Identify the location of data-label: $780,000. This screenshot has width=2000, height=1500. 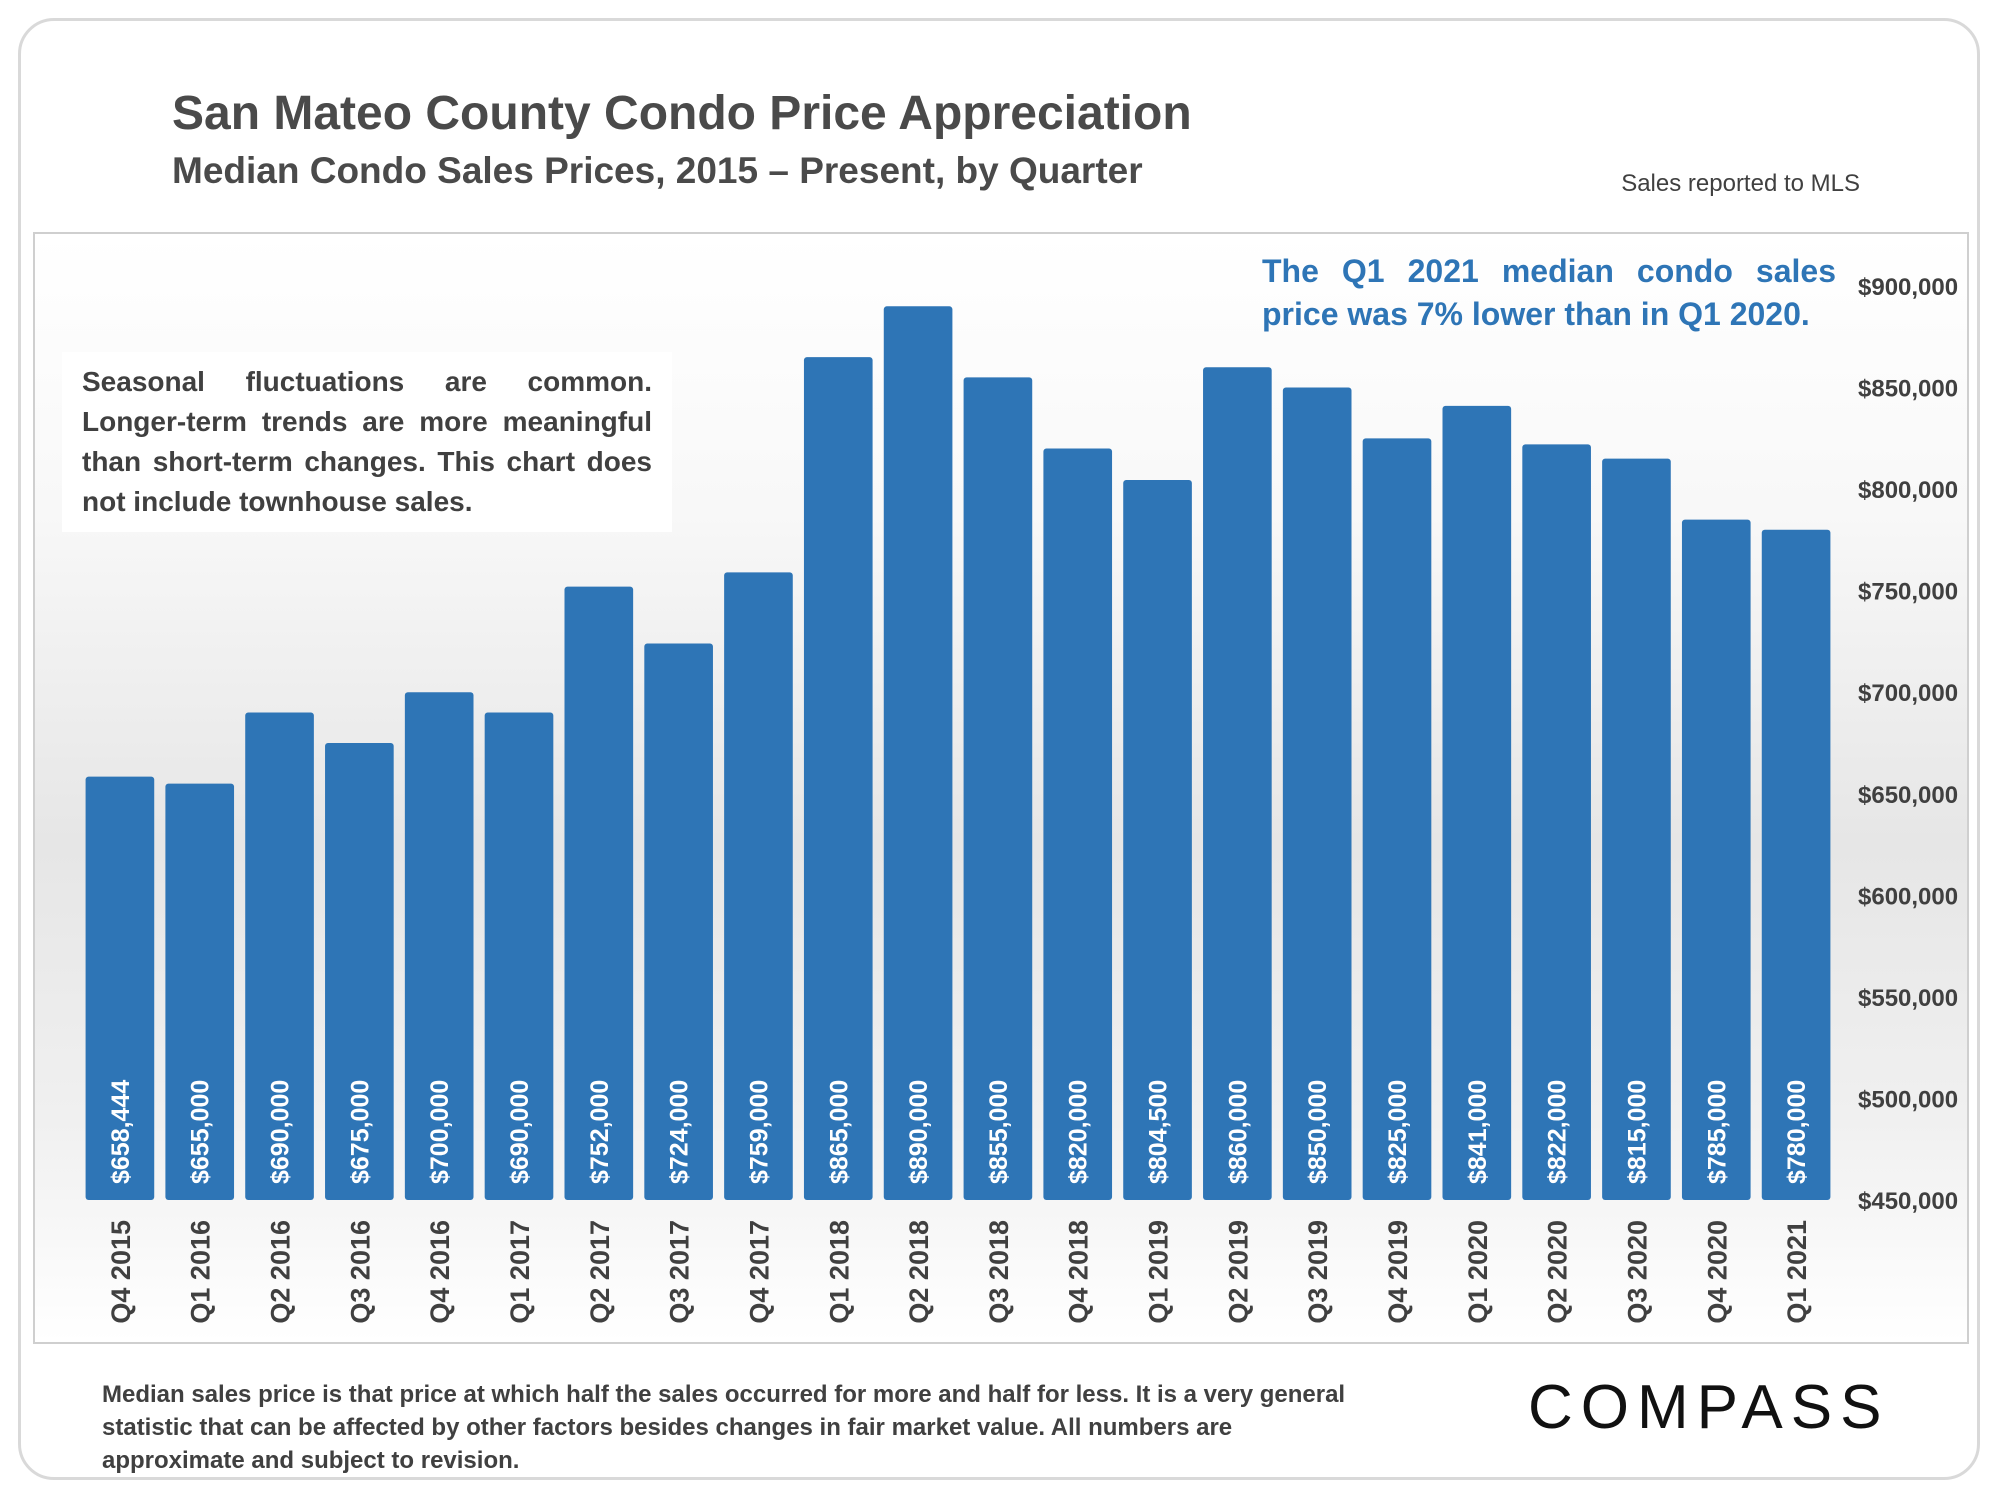
(1797, 1132).